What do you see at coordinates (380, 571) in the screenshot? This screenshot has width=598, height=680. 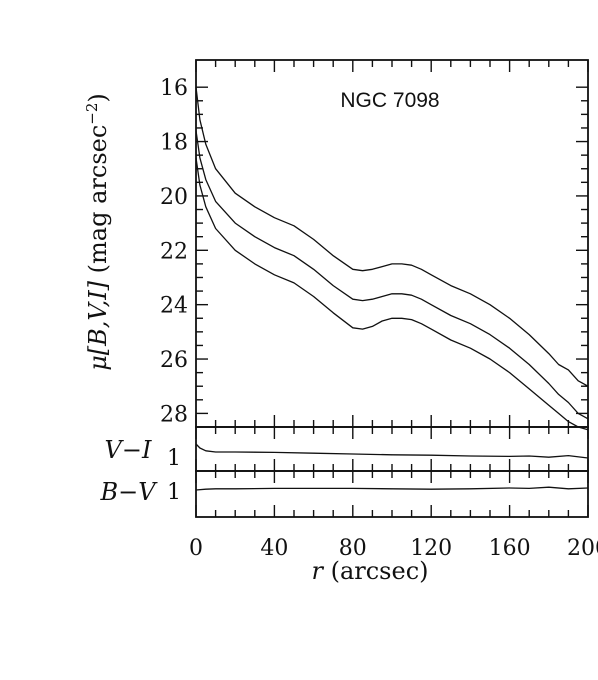 I see `x-axis-unit: (arcsec)` at bounding box center [380, 571].